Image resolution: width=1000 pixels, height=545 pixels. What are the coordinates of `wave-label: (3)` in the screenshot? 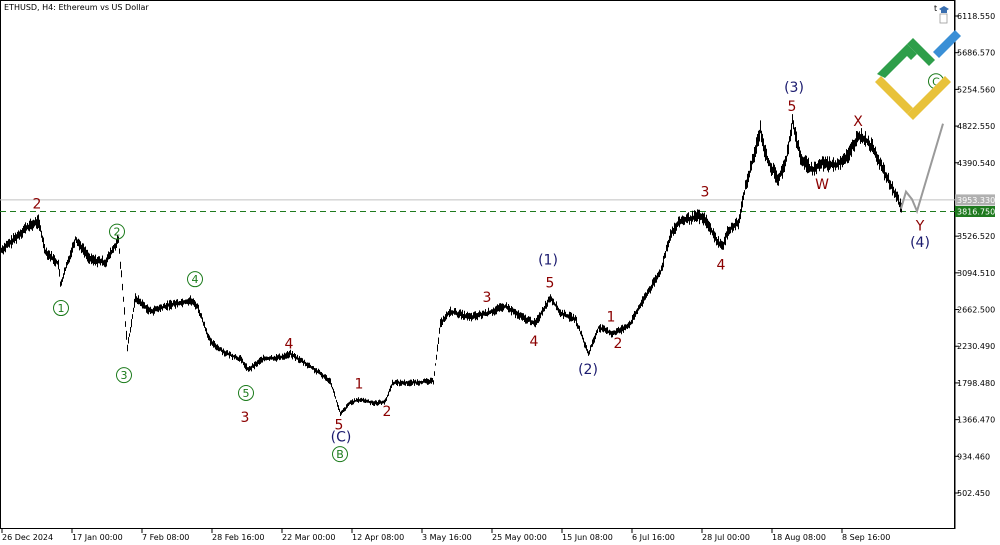 It's located at (794, 88).